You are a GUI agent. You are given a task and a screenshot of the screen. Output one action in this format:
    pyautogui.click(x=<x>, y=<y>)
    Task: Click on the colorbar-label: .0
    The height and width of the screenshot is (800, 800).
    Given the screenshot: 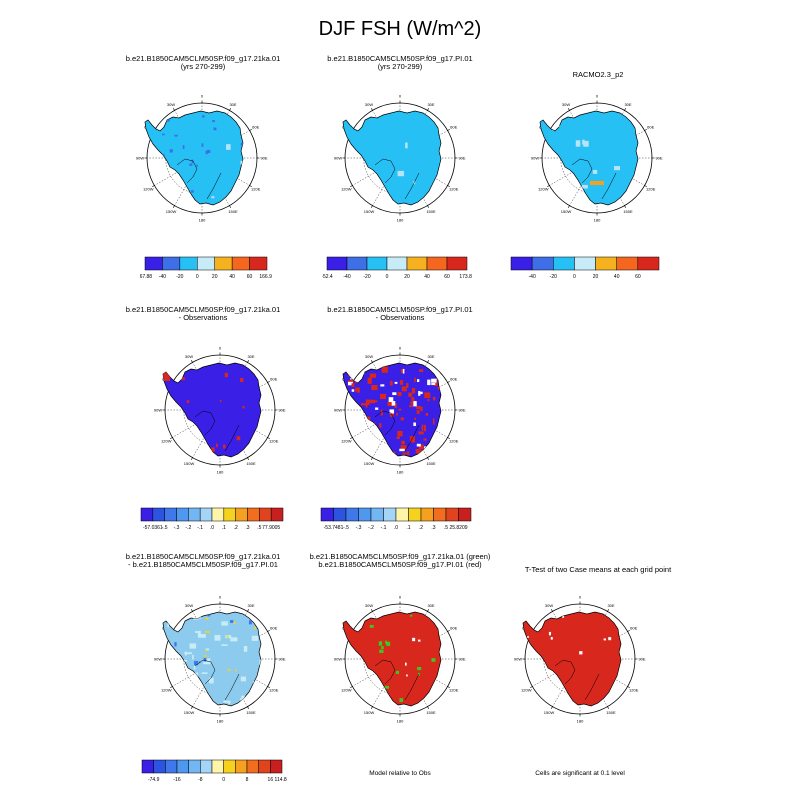 What is the action you would take?
    pyautogui.click(x=212, y=528)
    